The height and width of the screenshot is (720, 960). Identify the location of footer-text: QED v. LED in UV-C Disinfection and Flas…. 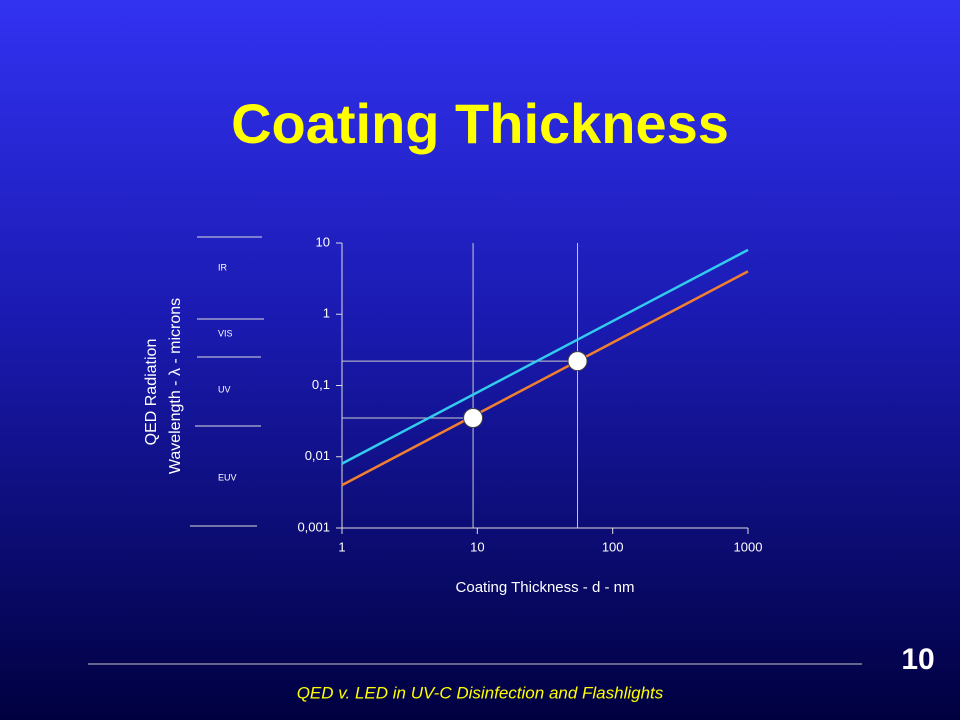
(480, 692).